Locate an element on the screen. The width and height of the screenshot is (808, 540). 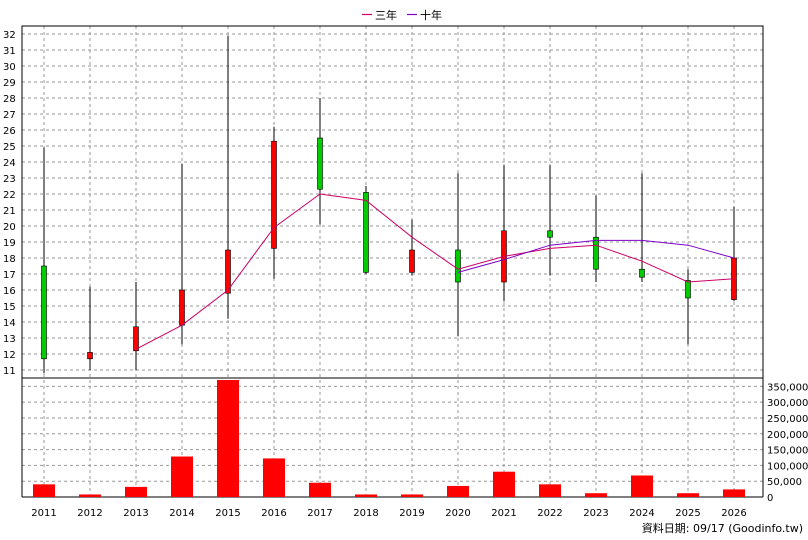
legend-label: 三年 is located at coordinates (386, 15).